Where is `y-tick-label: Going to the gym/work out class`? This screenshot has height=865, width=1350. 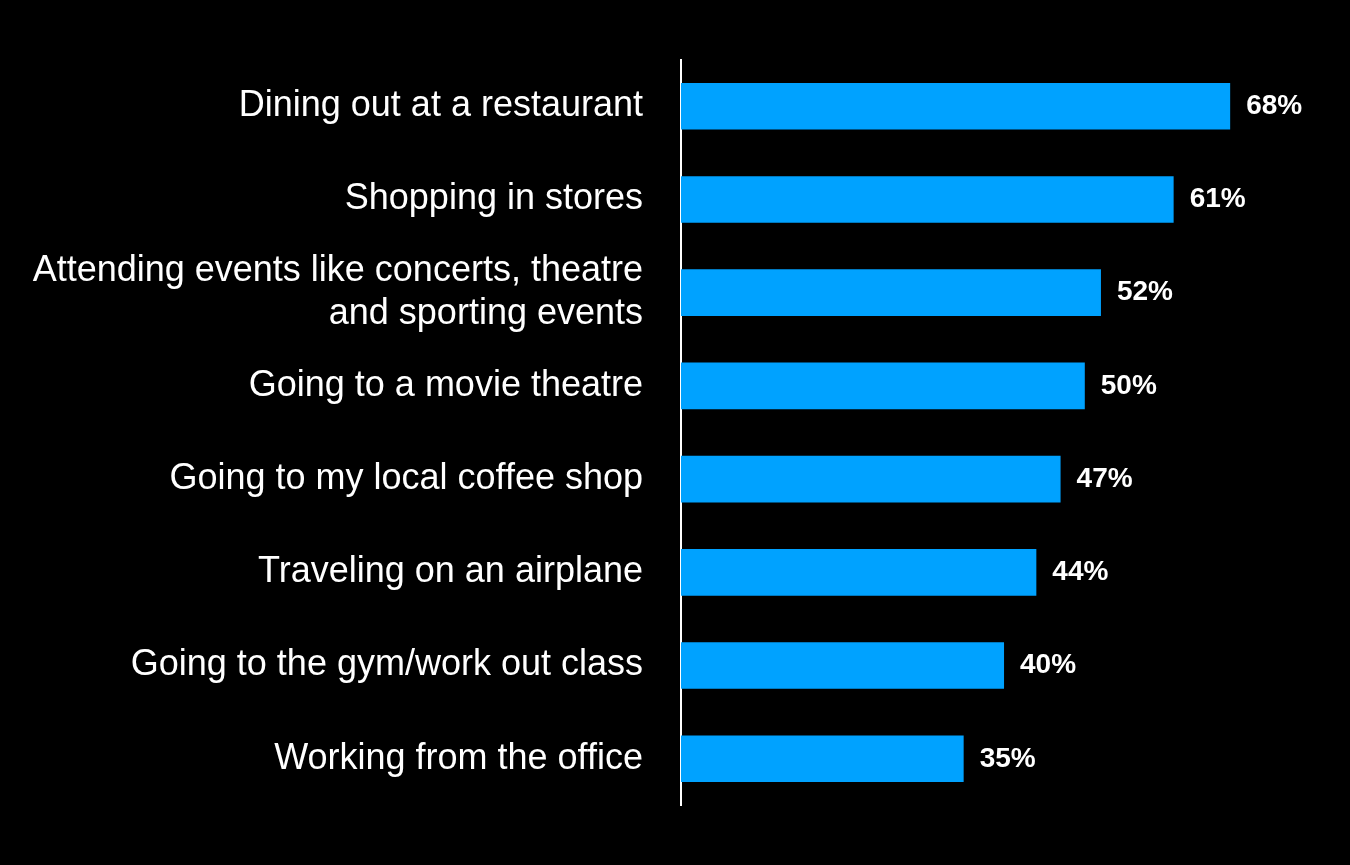 y-tick-label: Going to the gym/work out class is located at coordinates (386, 663).